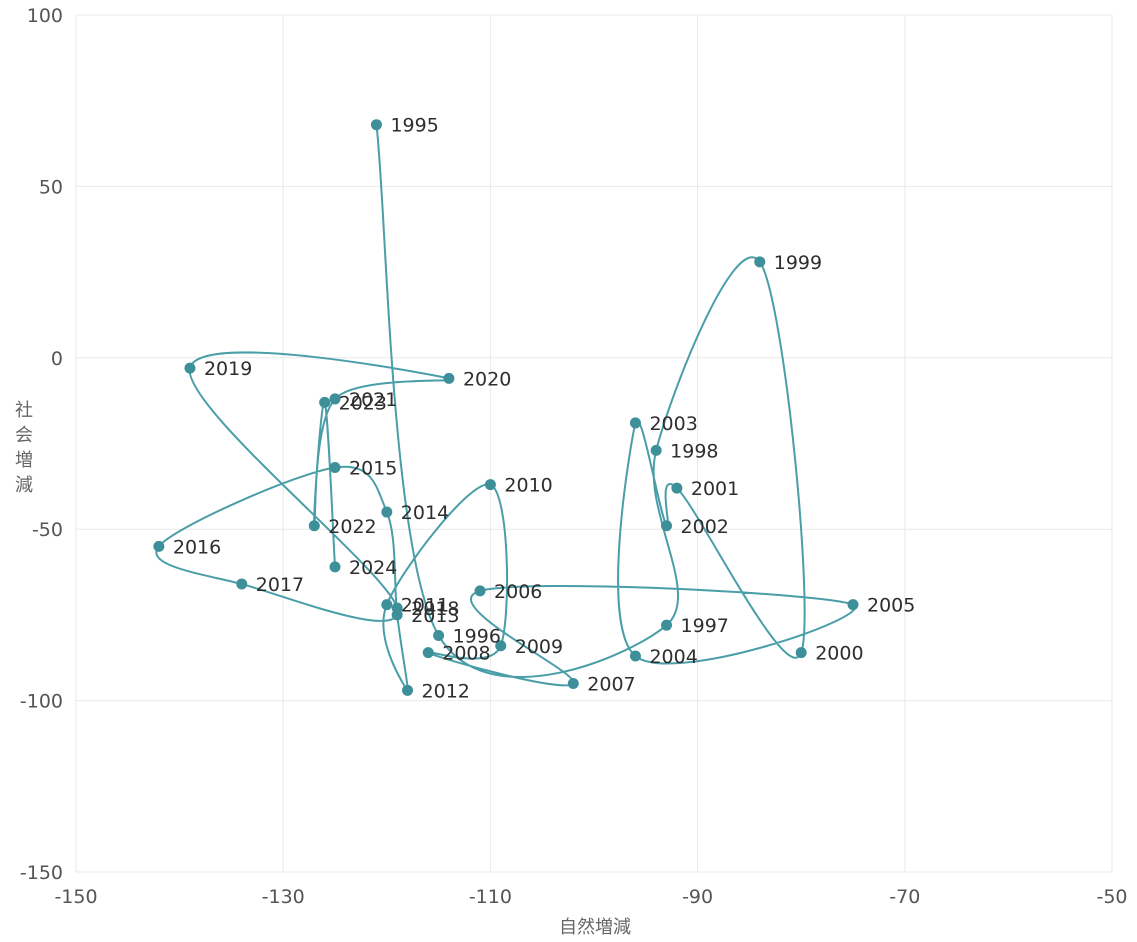  What do you see at coordinates (373, 400) in the screenshot?
I see `point-label: 2021` at bounding box center [373, 400].